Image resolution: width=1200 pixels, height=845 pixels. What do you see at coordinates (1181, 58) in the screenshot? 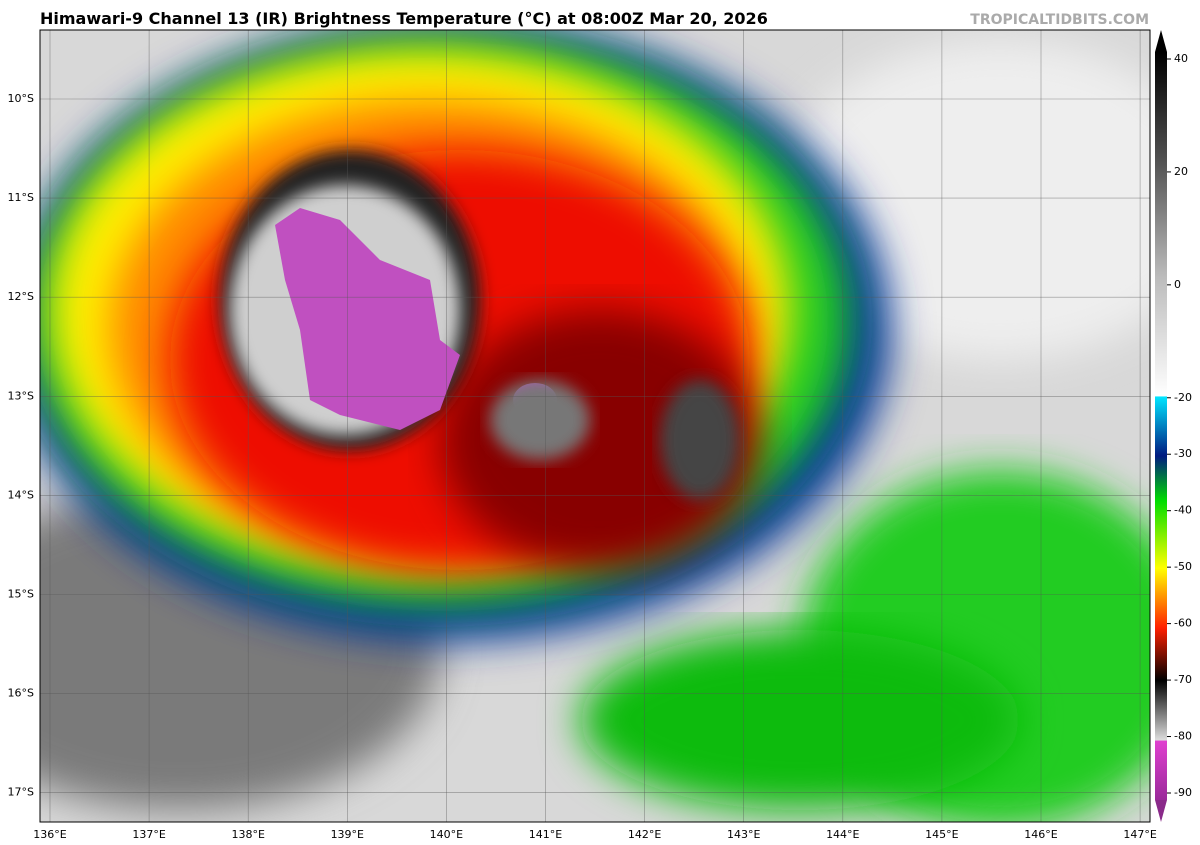
I see `colorbar-tick-label: 40` at bounding box center [1181, 58].